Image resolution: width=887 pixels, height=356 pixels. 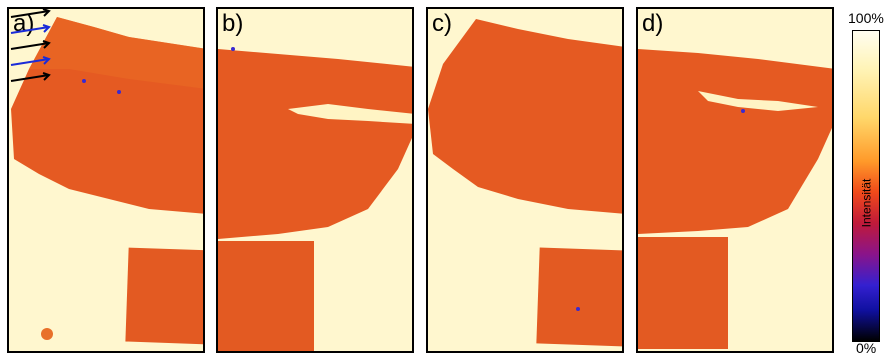 What do you see at coordinates (442, 23) in the screenshot?
I see `panel-label: c)` at bounding box center [442, 23].